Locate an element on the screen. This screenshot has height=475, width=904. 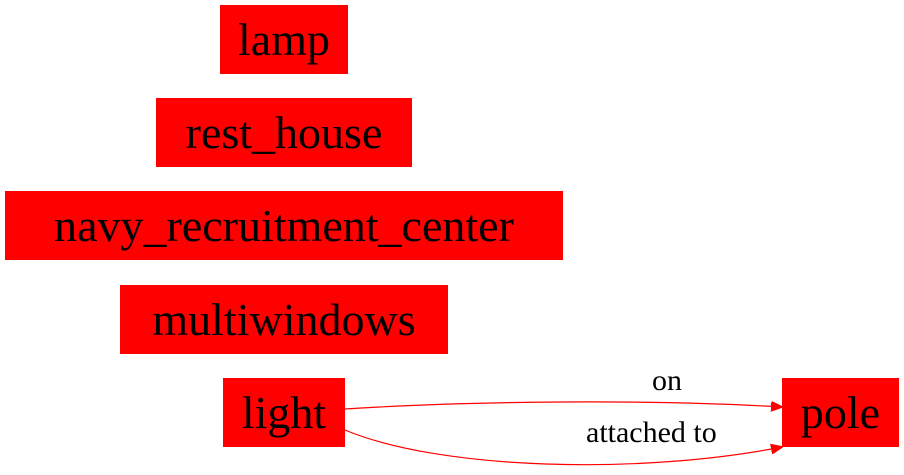
edge-label-attached-to: attached to is located at coordinates (651, 432).